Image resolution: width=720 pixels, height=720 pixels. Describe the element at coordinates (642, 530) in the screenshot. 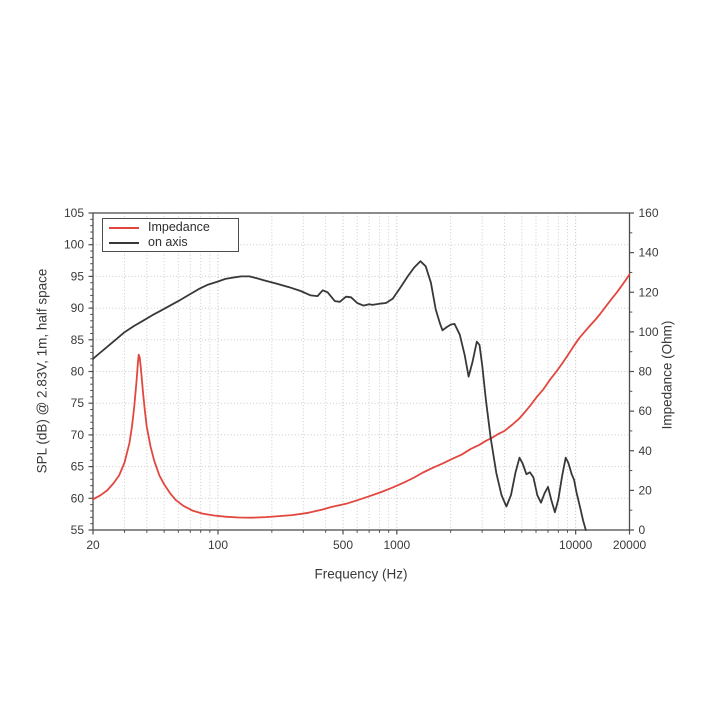

I see `y-right-tick-label: 0` at that location.